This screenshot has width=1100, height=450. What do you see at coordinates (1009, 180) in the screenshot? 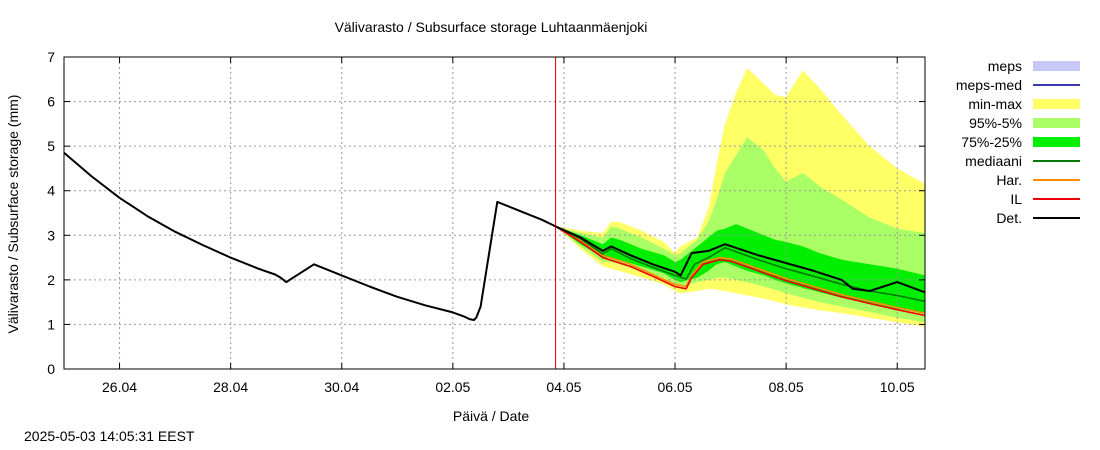
I see `legend-label: Har.` at bounding box center [1009, 180].